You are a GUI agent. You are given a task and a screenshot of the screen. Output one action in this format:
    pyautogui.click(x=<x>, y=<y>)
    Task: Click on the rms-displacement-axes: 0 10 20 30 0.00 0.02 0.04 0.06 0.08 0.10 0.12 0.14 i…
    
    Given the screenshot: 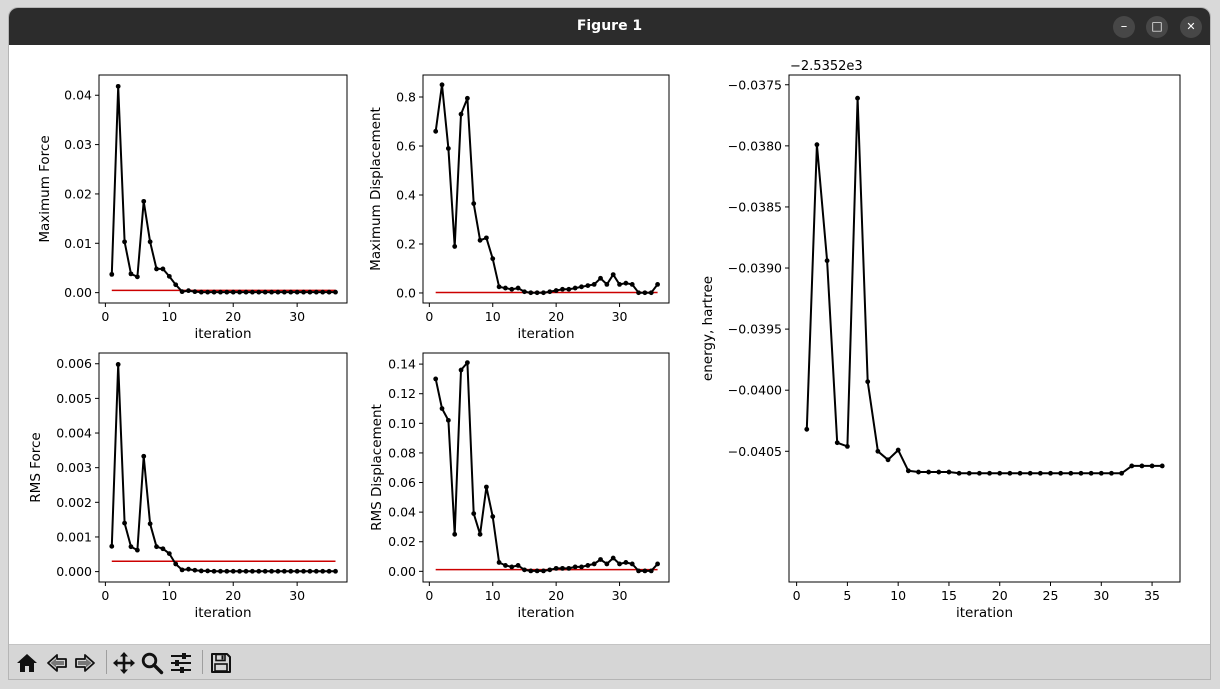 What is the action you would take?
    pyautogui.click(x=519, y=486)
    